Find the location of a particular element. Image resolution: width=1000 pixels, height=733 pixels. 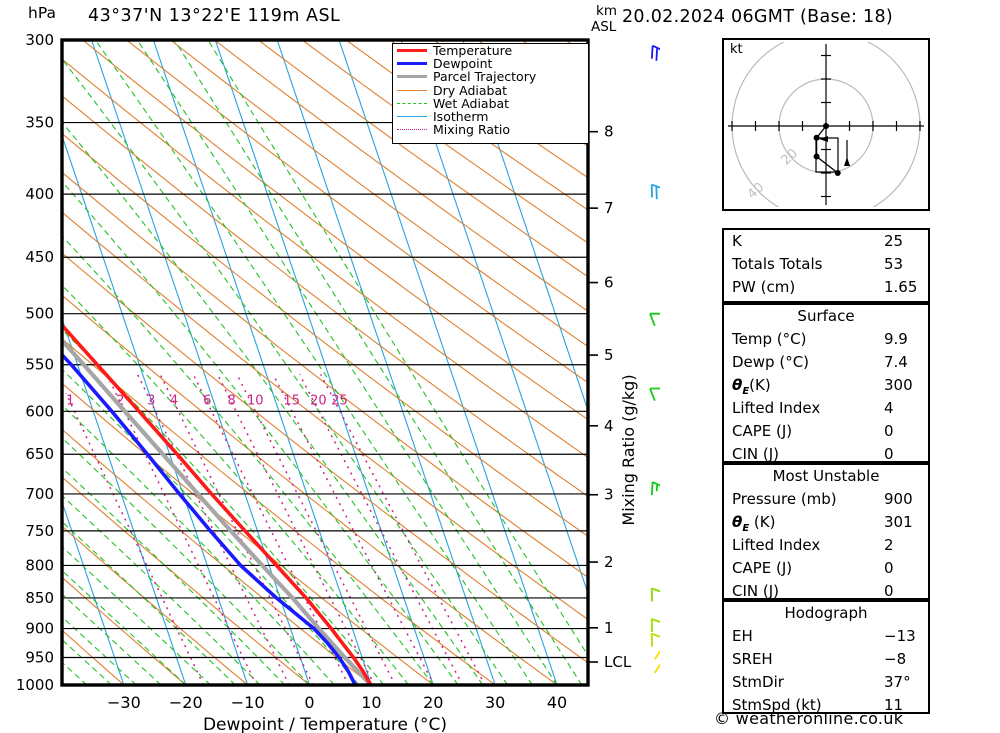

indices-row-value: 25 is located at coordinates (894, 241).